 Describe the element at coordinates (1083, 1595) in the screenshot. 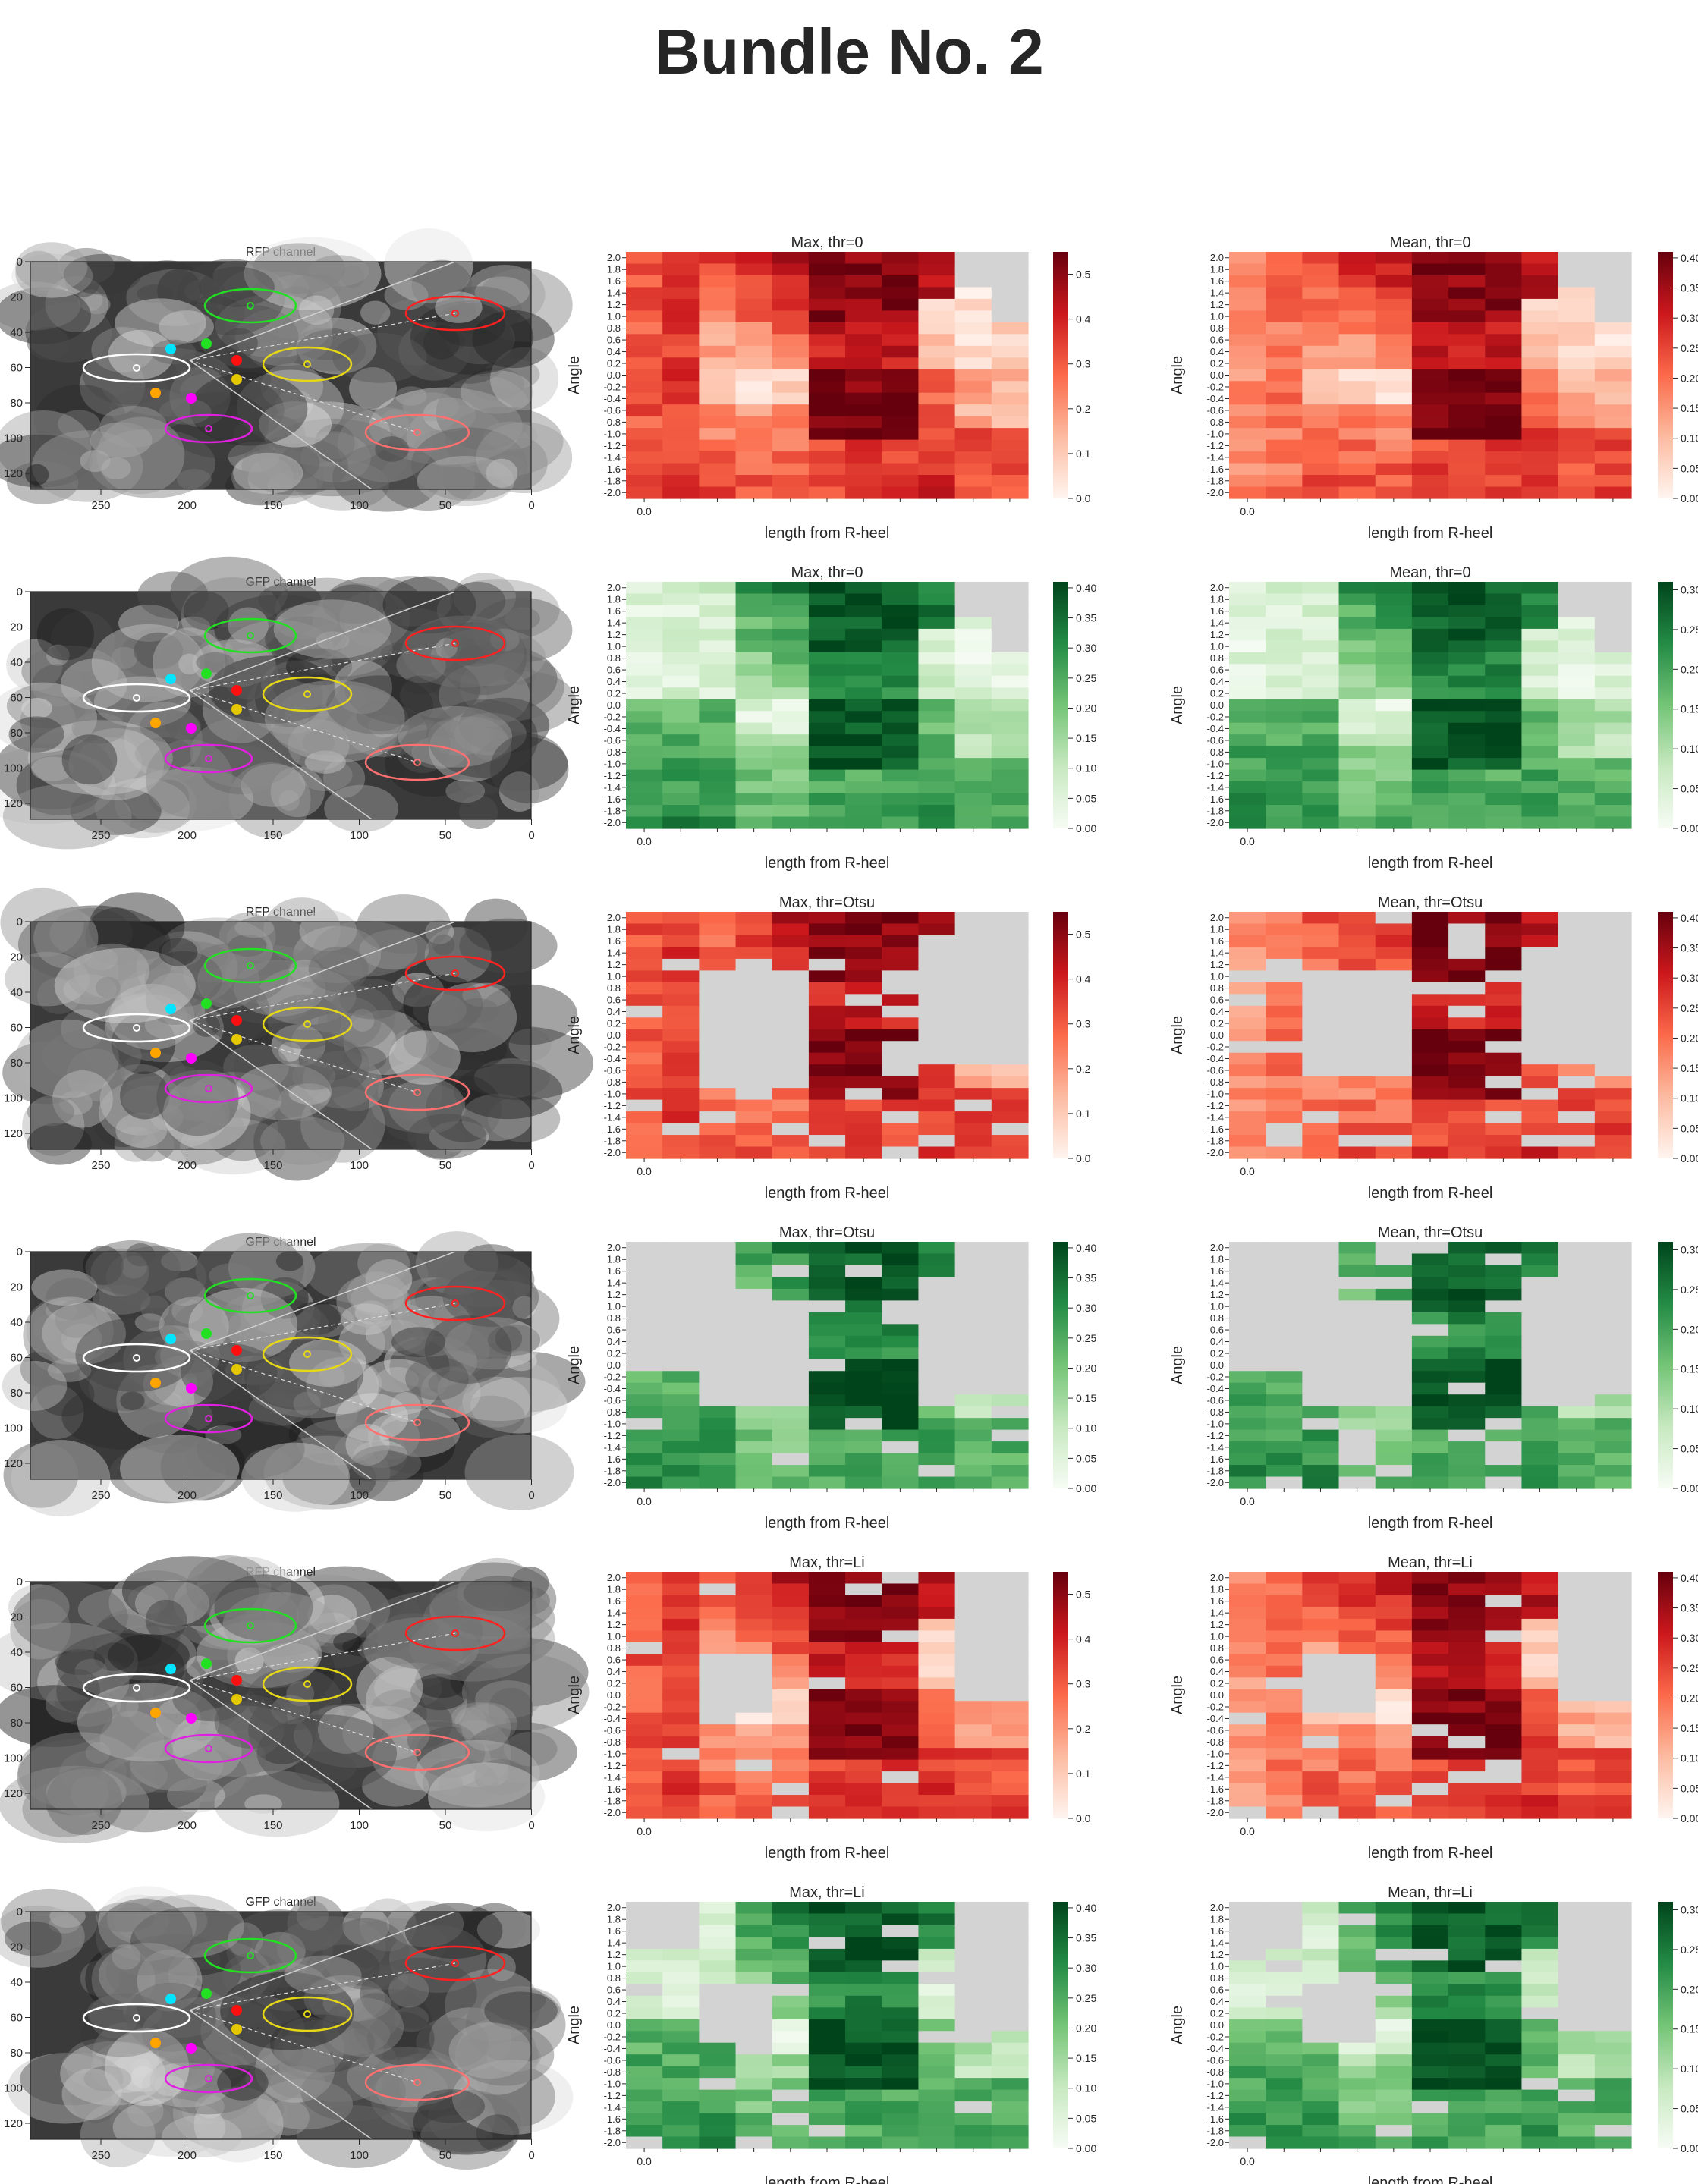

I see `colorbar-tick-label: 0.5` at that location.